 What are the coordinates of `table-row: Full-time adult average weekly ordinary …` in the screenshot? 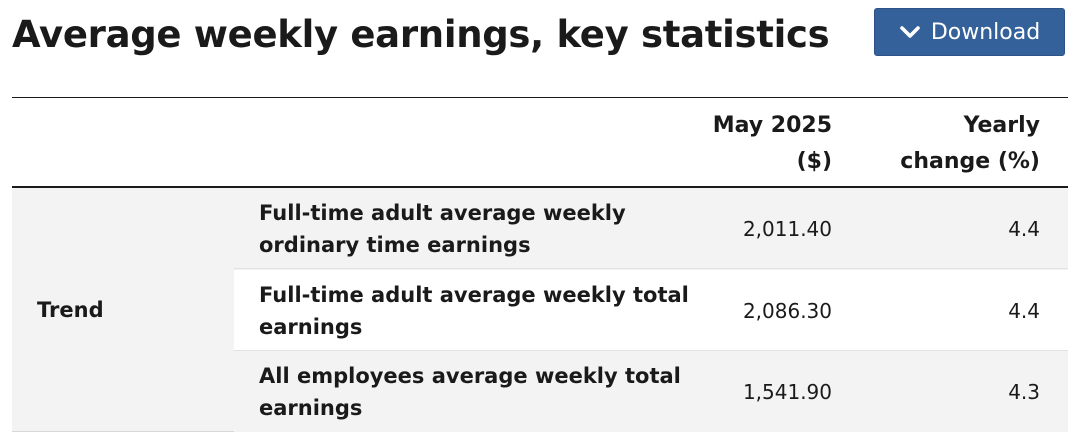 It's located at (651, 228).